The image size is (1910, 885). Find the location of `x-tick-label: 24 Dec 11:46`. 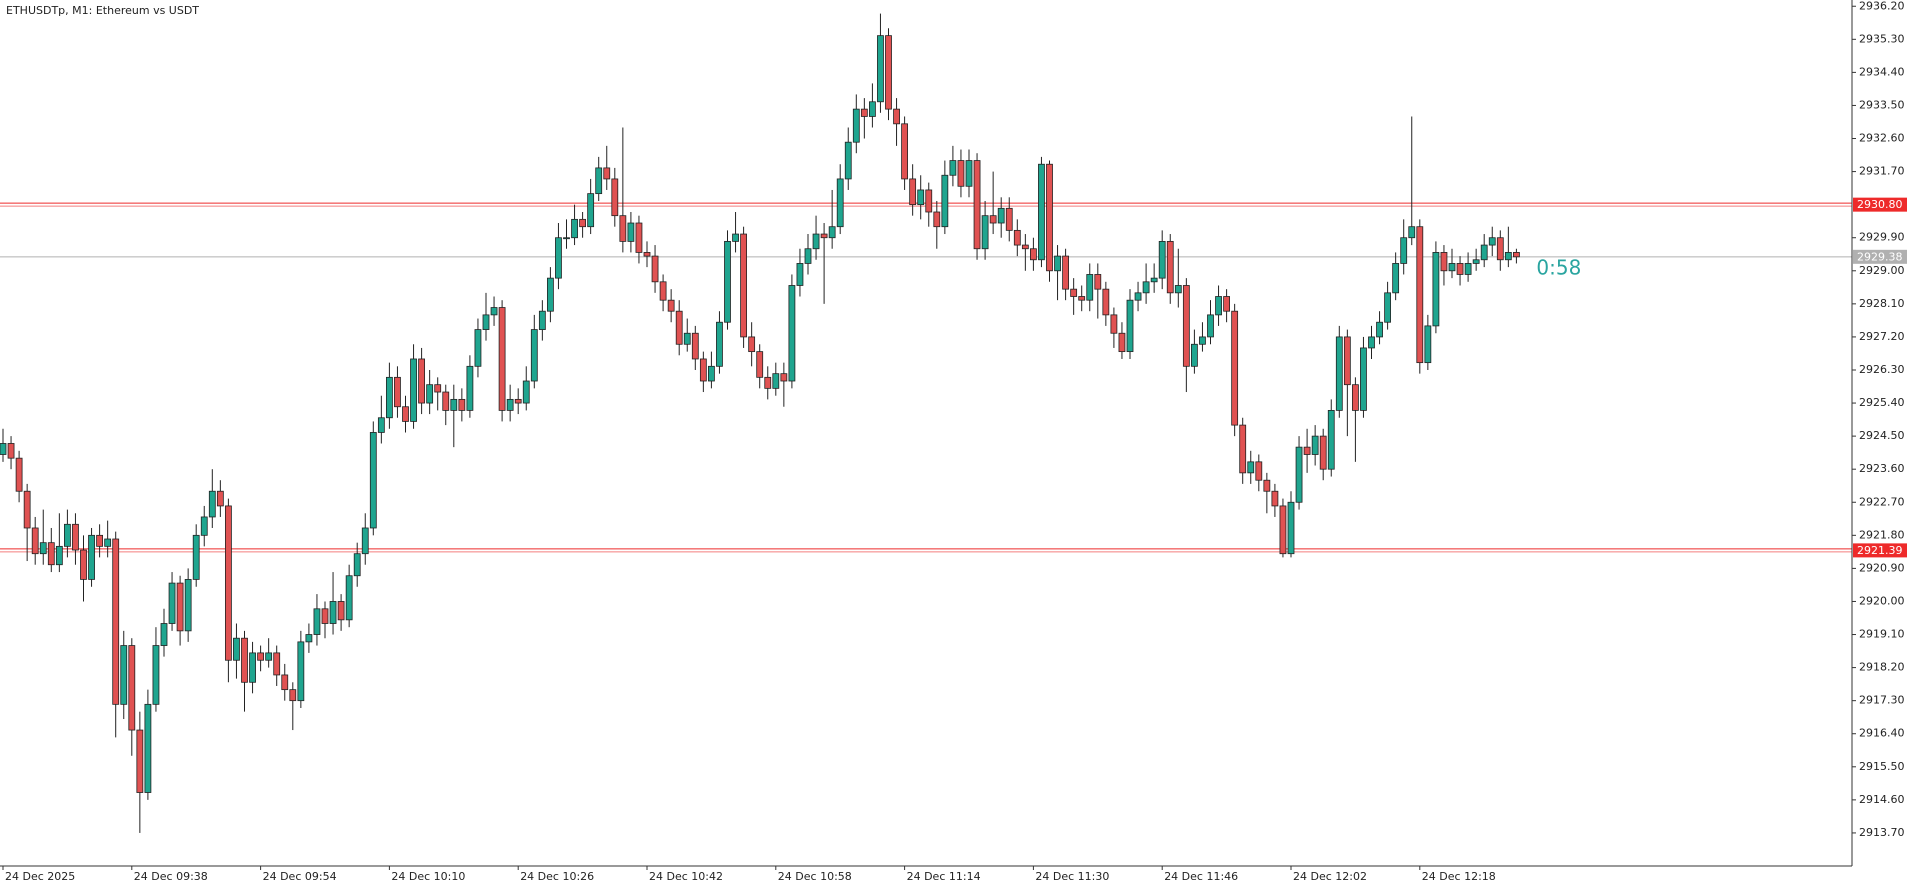

x-tick-label: 24 Dec 11:46 is located at coordinates (1201, 876).